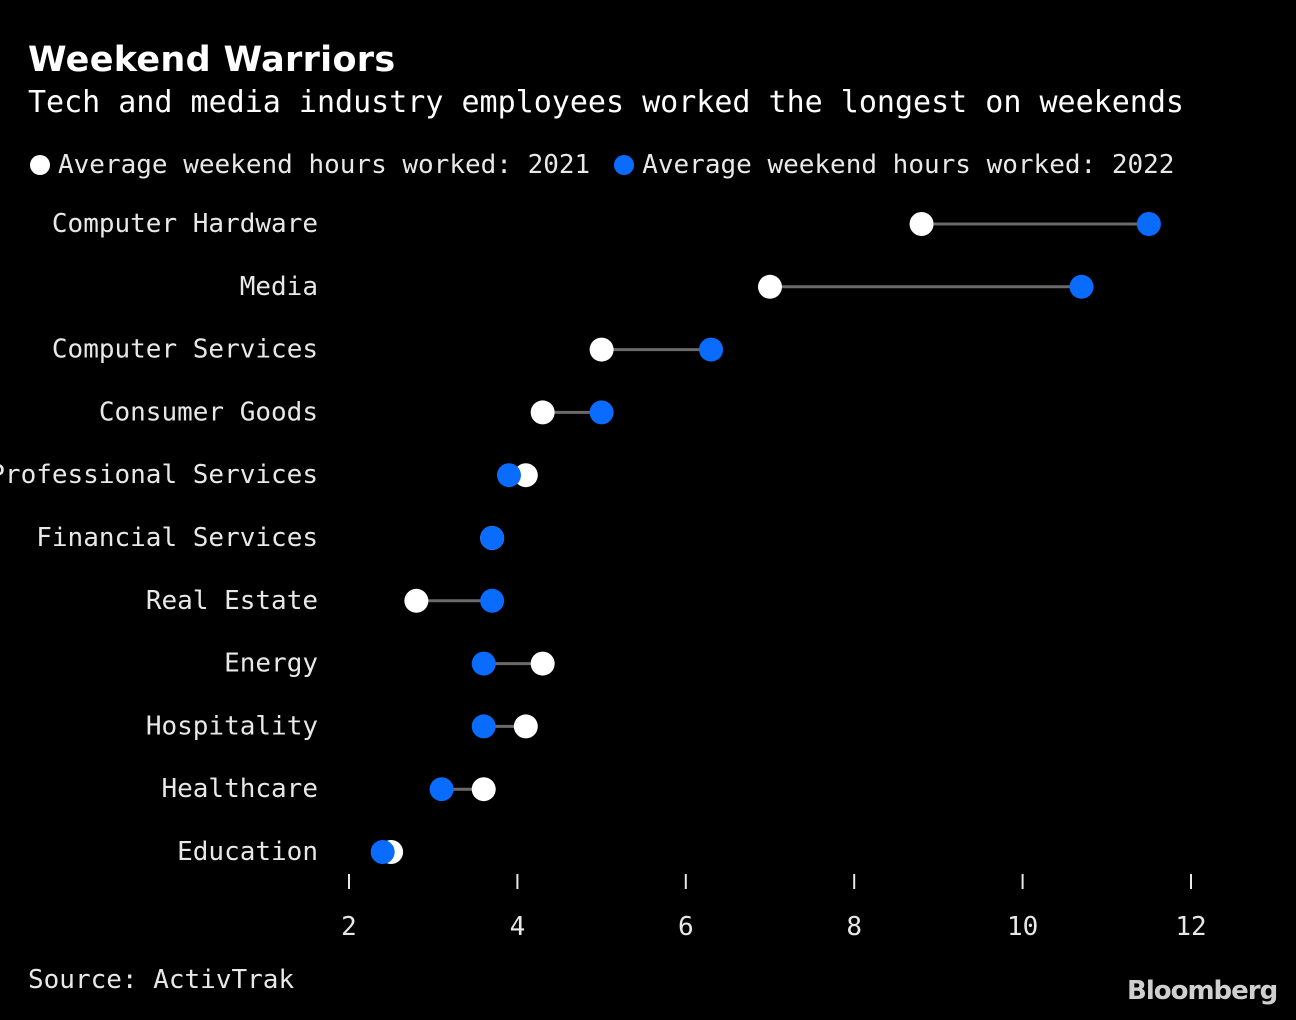  Describe the element at coordinates (686, 927) in the screenshot. I see `x-tick-label-6: 6` at that location.